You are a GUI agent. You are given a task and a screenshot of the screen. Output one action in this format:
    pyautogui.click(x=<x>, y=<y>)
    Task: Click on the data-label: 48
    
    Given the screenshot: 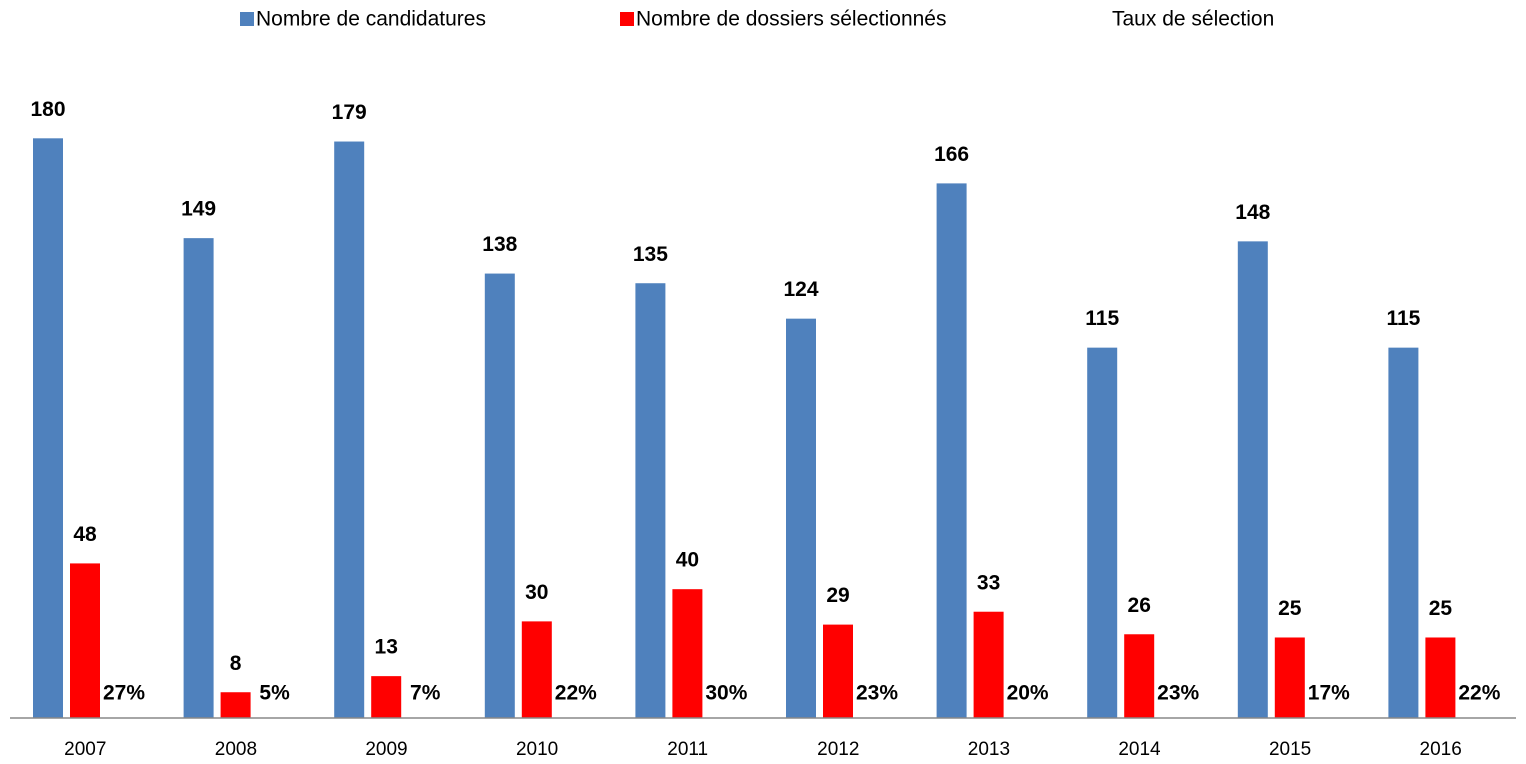 What is the action you would take?
    pyautogui.click(x=85, y=534)
    